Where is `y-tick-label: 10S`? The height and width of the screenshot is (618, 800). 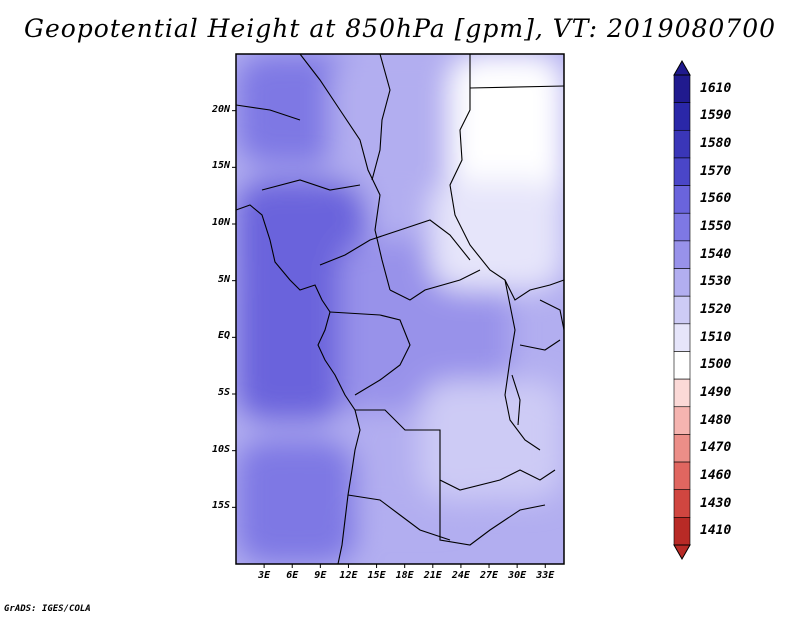 y-tick-label: 10S is located at coordinates (220, 449).